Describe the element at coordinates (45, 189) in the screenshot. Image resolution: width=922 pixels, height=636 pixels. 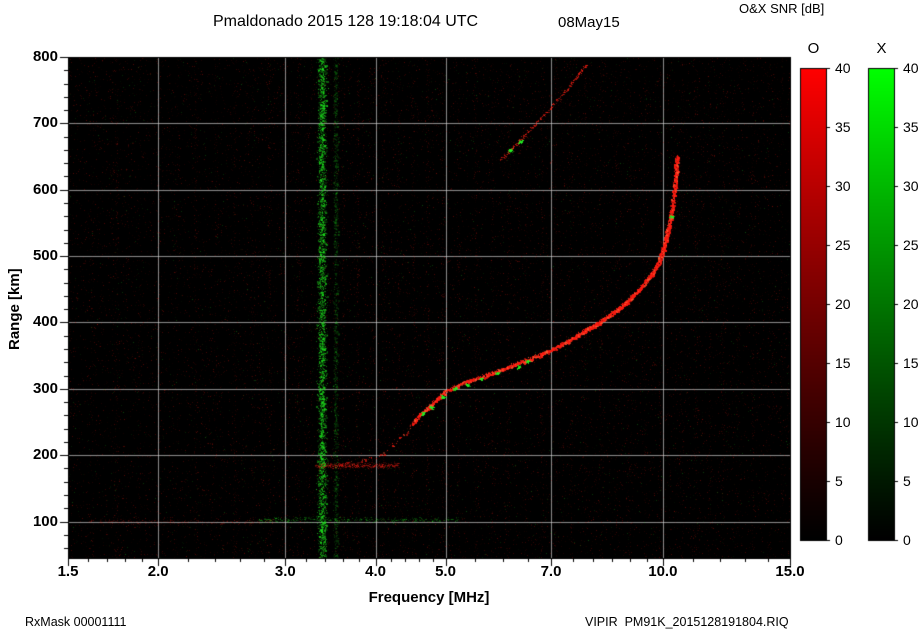
I see `y-axis-tick-label: 600` at that location.